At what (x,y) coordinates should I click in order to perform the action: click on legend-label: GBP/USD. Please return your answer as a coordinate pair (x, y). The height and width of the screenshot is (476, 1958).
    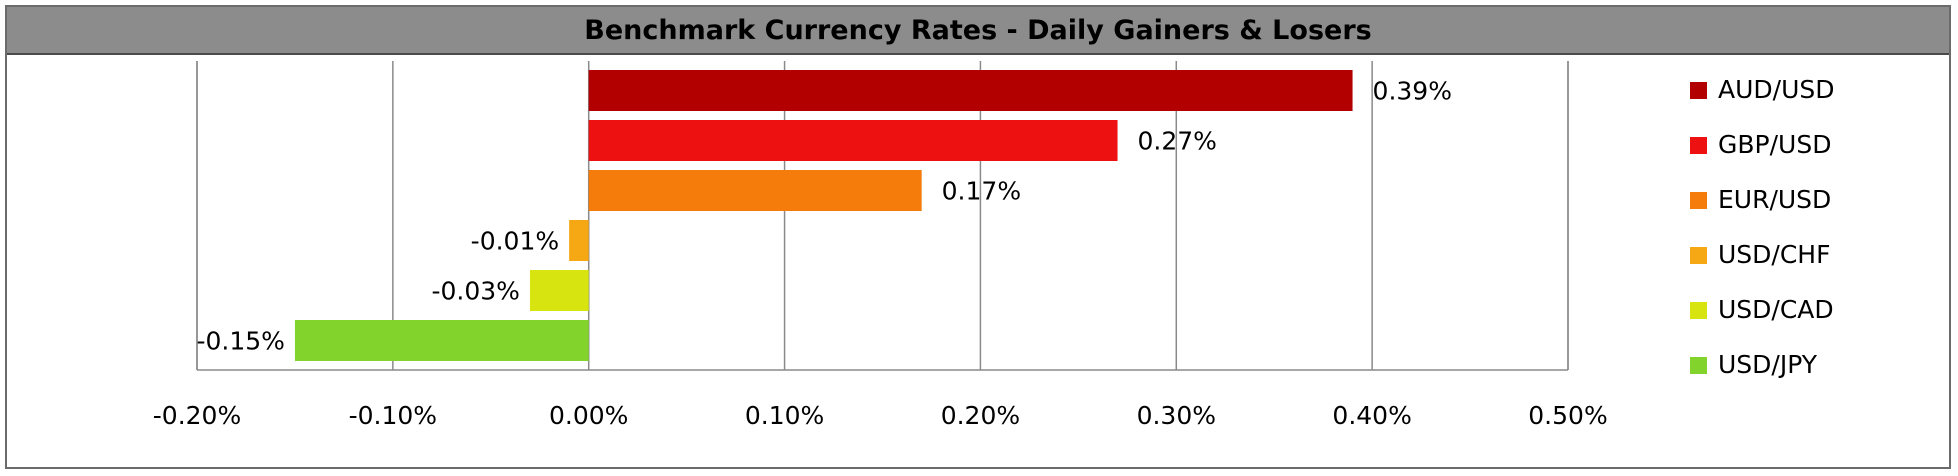
    Looking at the image, I should click on (1774, 144).